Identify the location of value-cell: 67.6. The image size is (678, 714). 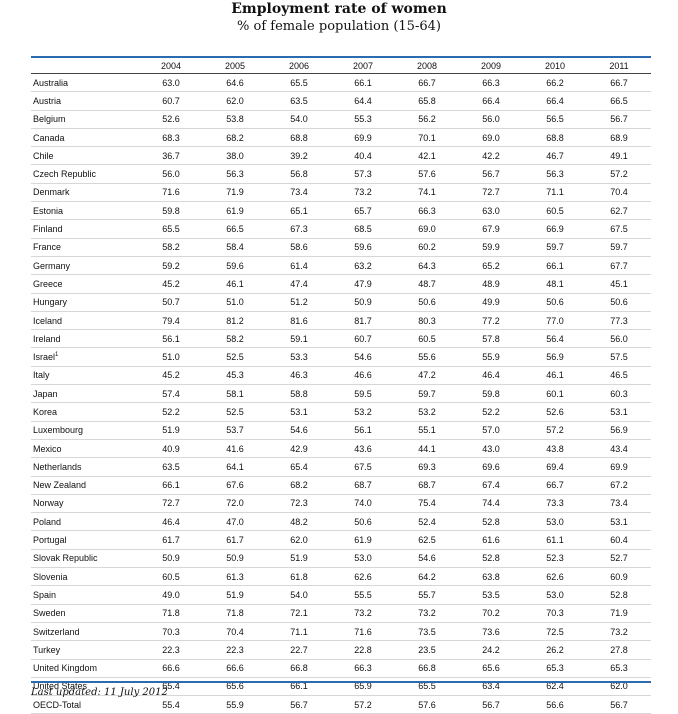
(235, 485).